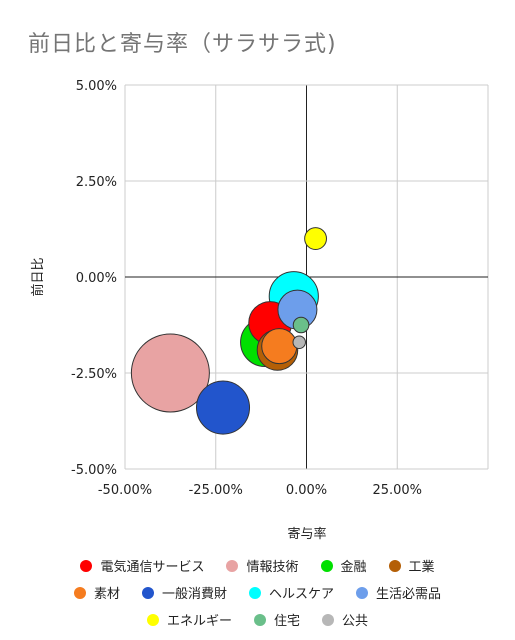  What do you see at coordinates (306, 534) in the screenshot?
I see `x-axis-title: 寄与率` at bounding box center [306, 534].